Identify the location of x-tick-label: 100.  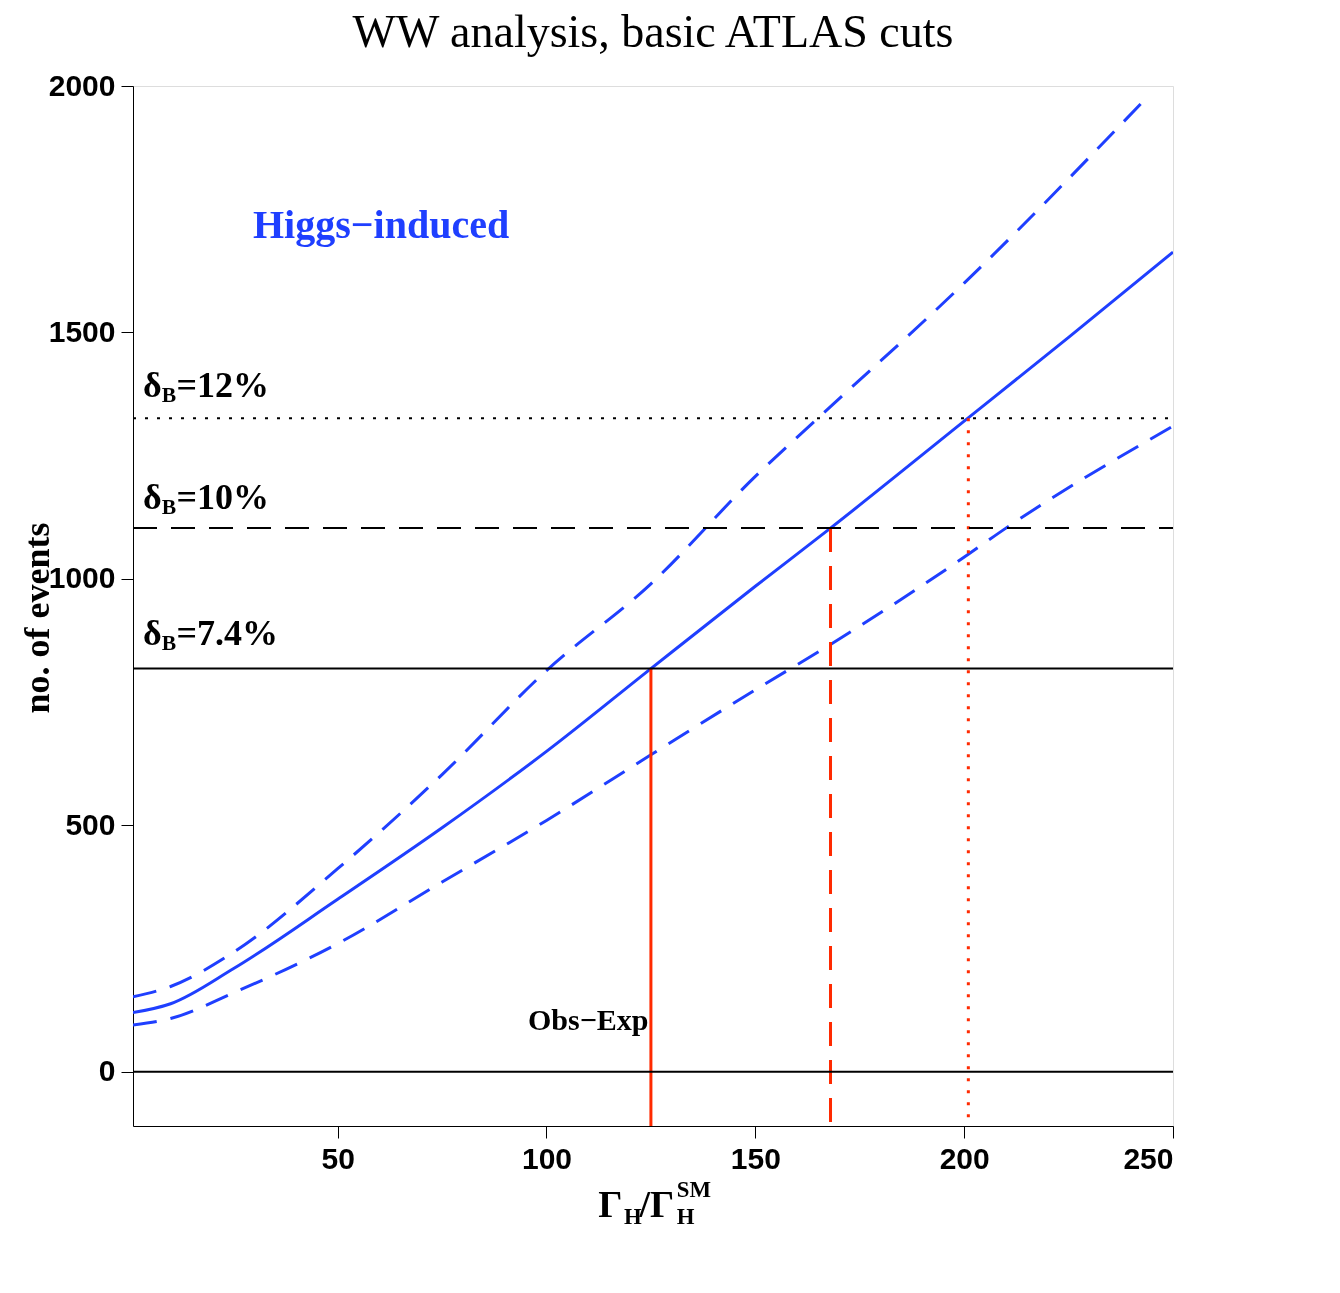
(547, 1158).